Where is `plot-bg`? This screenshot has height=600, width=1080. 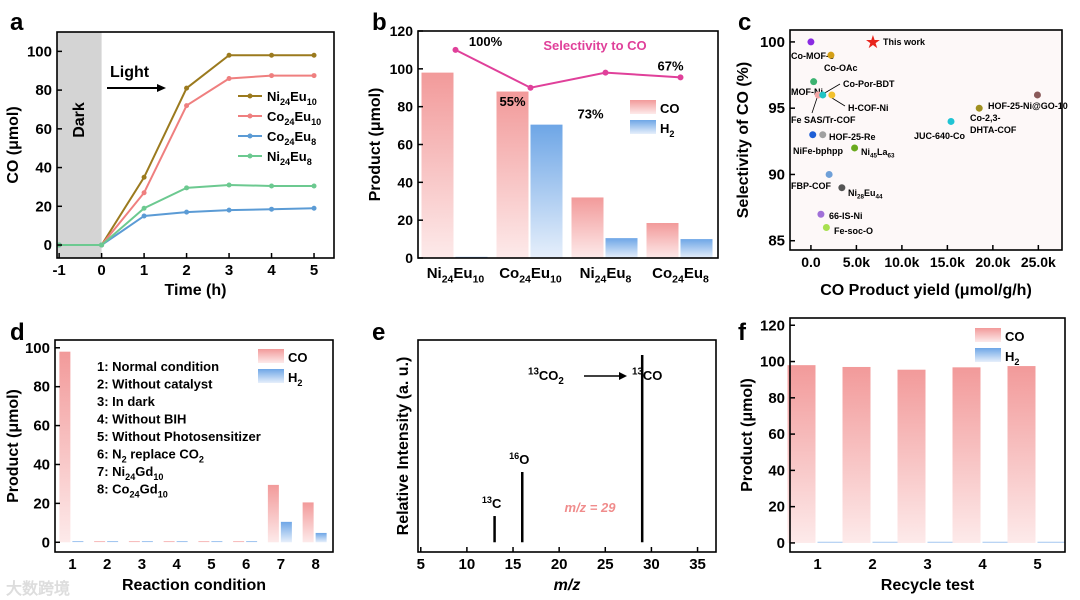
plot-bg is located at coordinates (926, 140).